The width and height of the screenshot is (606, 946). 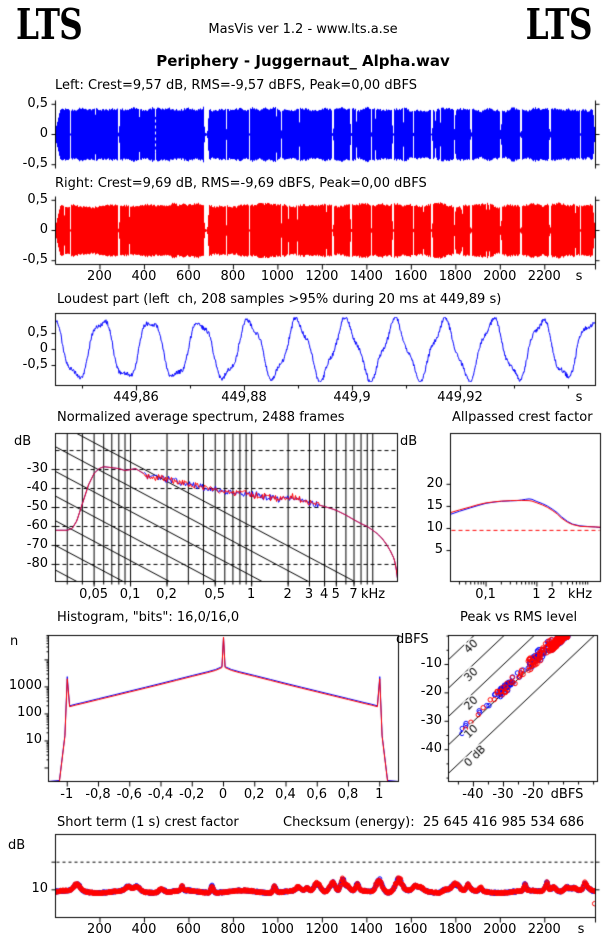 What do you see at coordinates (325, 233) in the screenshot?
I see `right-waveform-canvas` at bounding box center [325, 233].